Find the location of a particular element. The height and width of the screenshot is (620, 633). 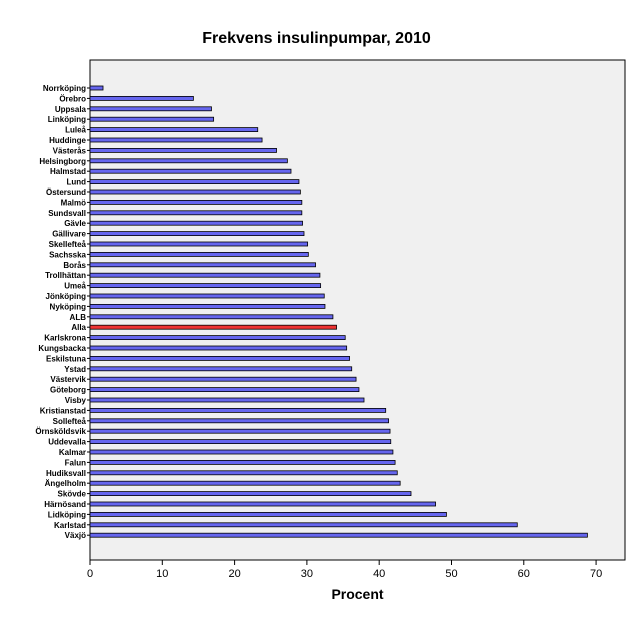

y-tick-label: Linköping is located at coordinates (67, 119).